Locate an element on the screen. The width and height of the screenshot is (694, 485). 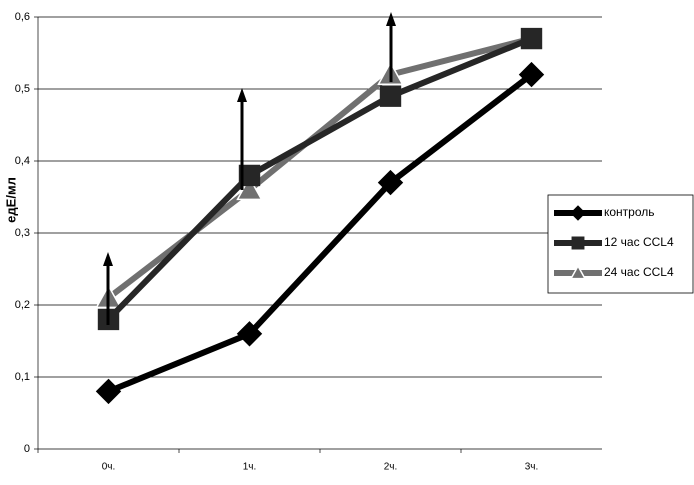
y-tick-label: 0,3 is located at coordinates (22, 233).